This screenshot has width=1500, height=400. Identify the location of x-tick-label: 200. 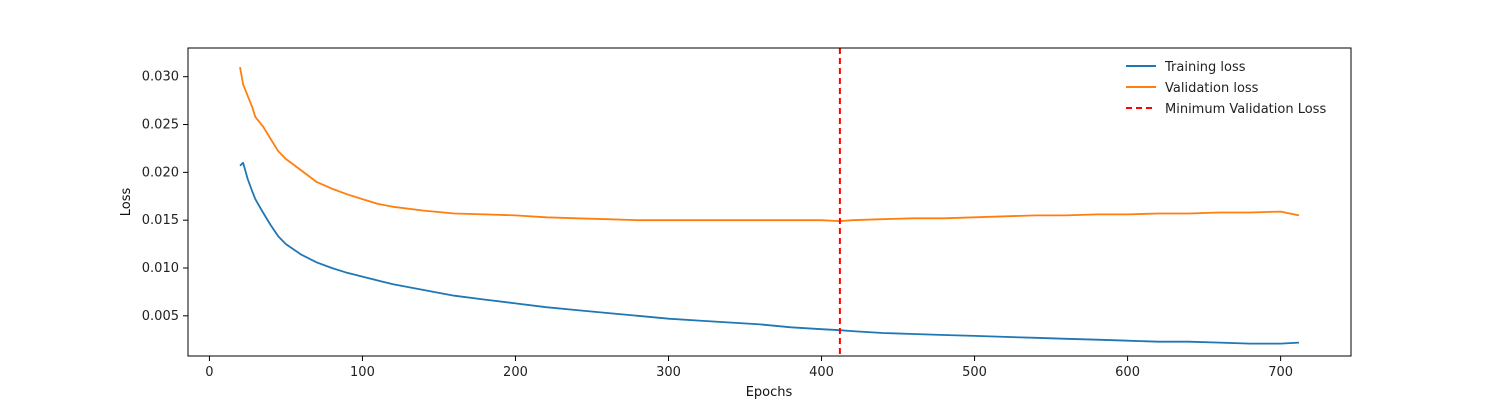
(515, 372).